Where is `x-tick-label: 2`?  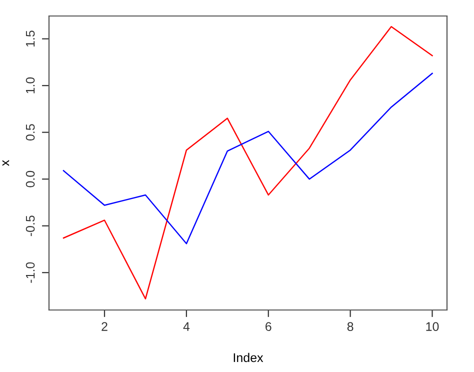 x-tick-label: 2 is located at coordinates (105, 326).